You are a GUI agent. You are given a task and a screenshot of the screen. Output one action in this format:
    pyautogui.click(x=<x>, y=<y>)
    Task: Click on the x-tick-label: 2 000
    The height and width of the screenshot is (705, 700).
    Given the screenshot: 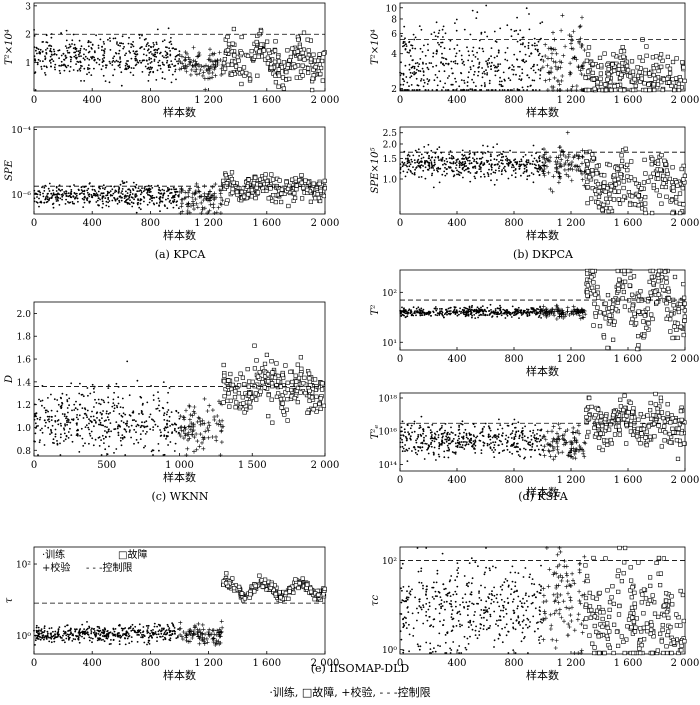 What is the action you would take?
    pyautogui.click(x=325, y=100)
    